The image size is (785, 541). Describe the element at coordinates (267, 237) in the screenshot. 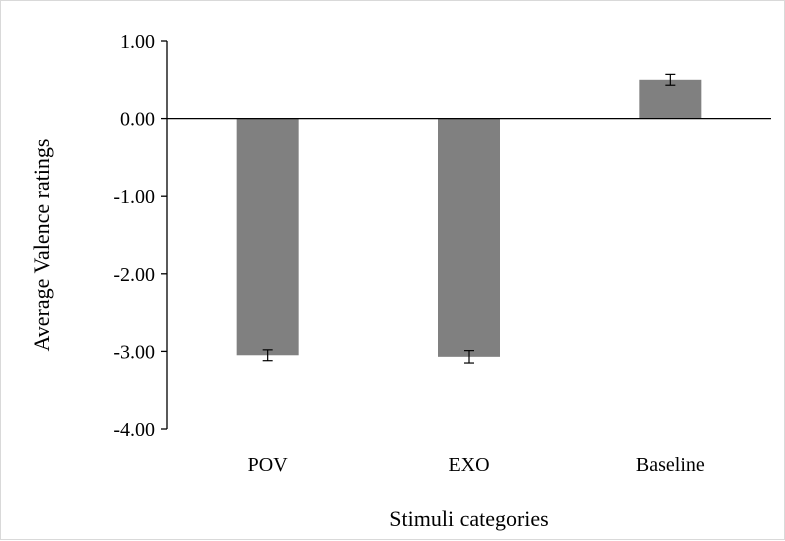

I see `bar-pov` at that location.